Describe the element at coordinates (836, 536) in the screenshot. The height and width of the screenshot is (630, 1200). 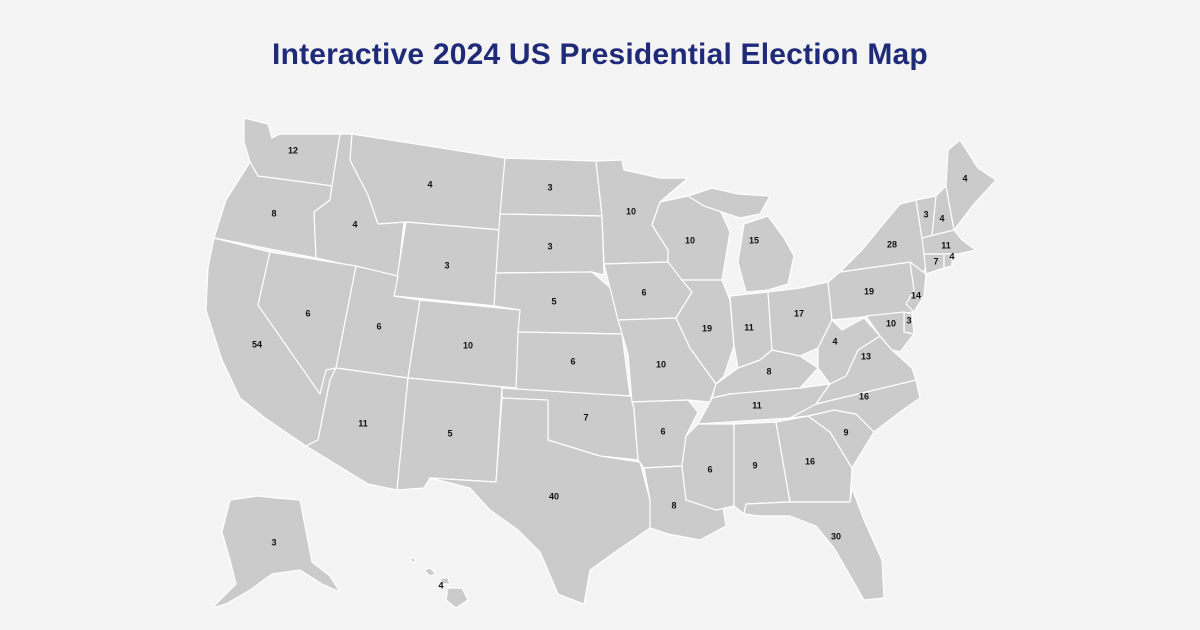
I see `ev-label-fl: 30` at that location.